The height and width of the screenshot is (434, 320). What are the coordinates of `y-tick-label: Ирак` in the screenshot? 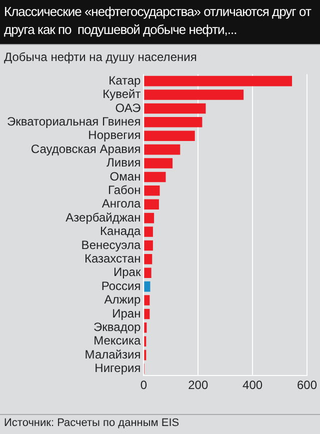 It's located at (127, 272).